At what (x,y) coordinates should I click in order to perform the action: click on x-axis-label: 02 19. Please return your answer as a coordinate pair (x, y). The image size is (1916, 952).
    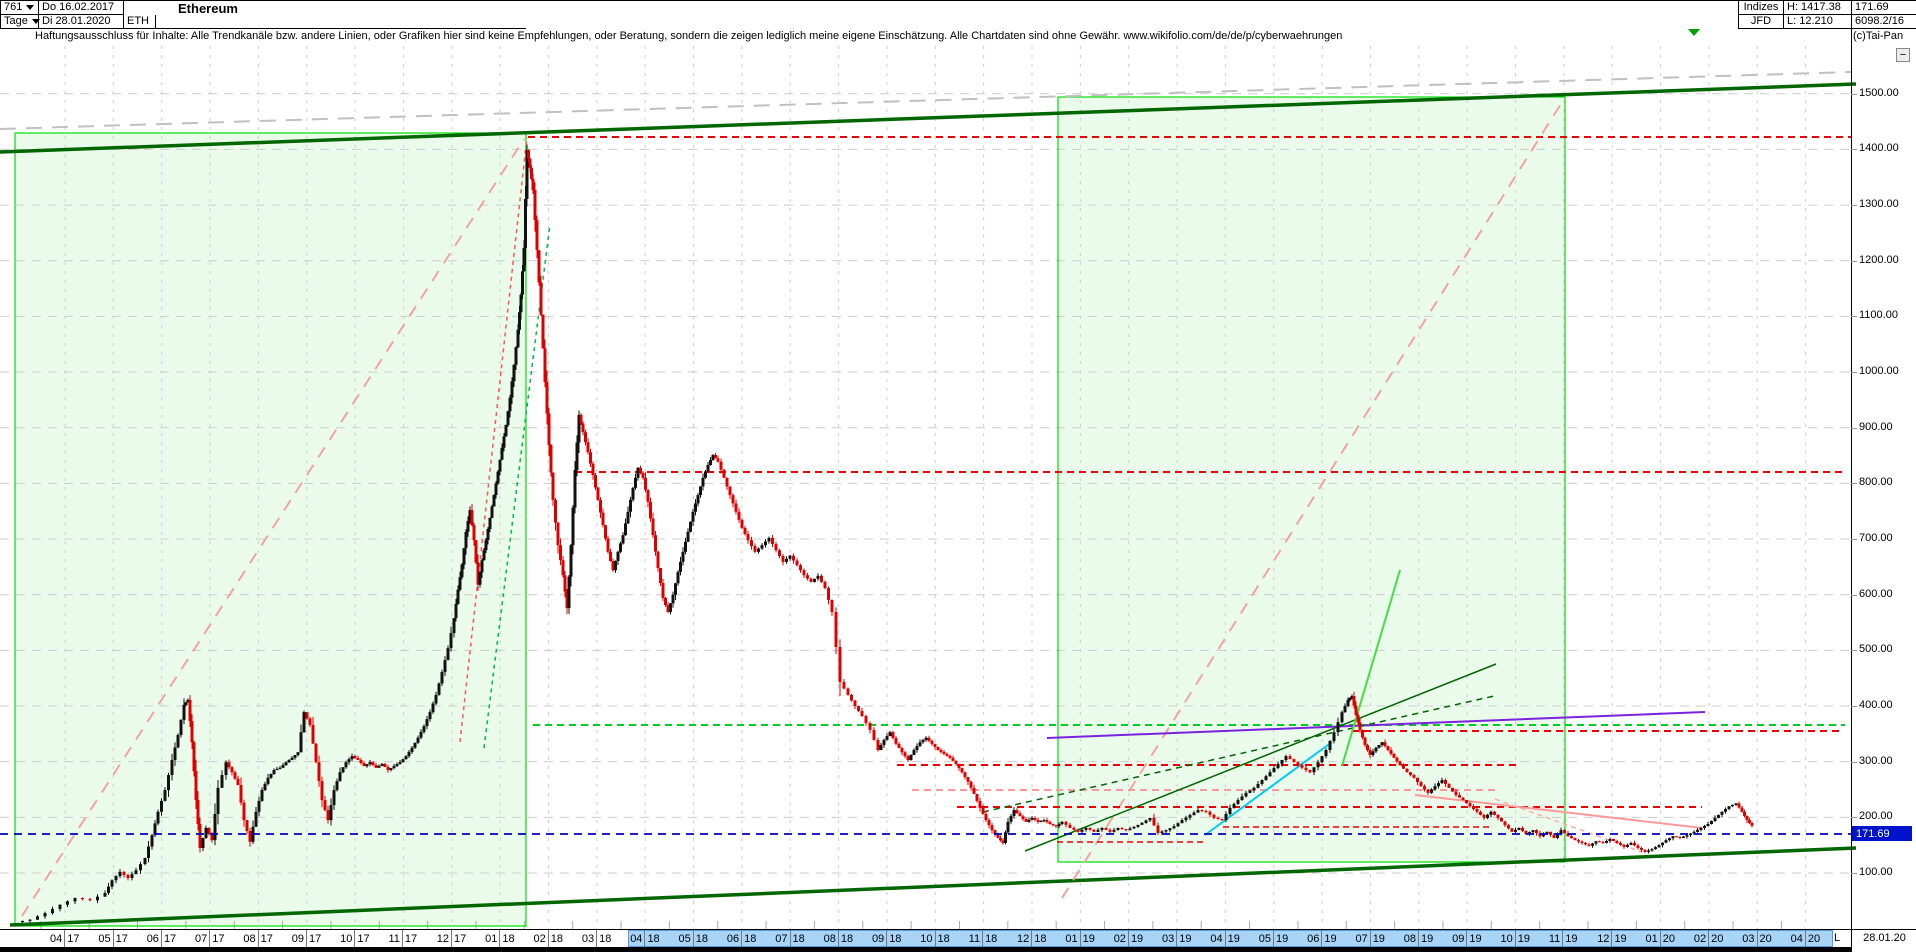
    Looking at the image, I should click on (1128, 938).